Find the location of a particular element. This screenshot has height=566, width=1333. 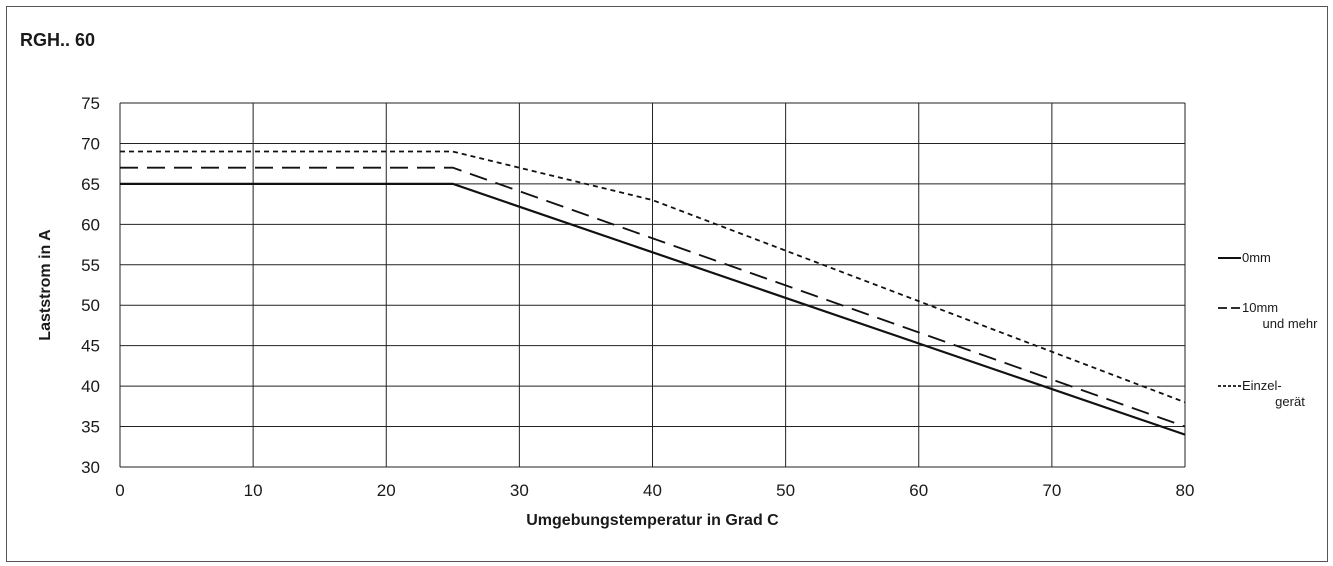

y-tick-label: 50 is located at coordinates (90, 305).